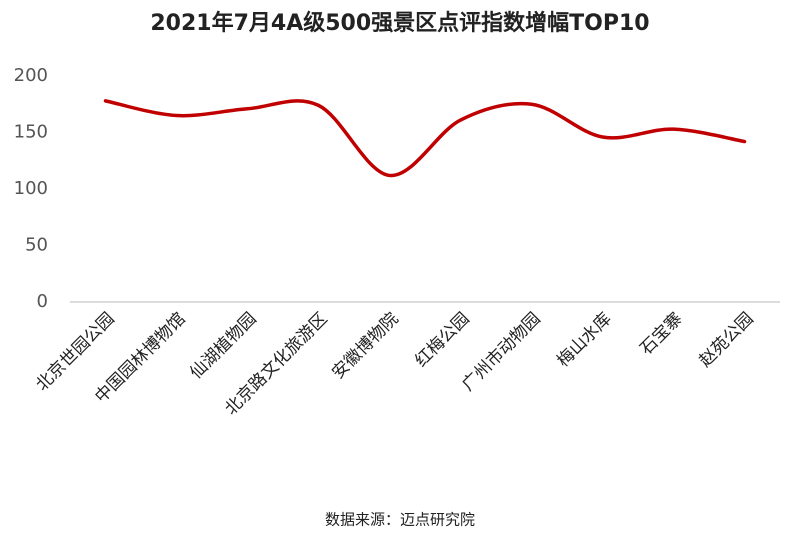 Image resolution: width=800 pixels, height=540 pixels. Describe the element at coordinates (223, 346) in the screenshot. I see `x-tick-label: 仙湖植物园` at that location.